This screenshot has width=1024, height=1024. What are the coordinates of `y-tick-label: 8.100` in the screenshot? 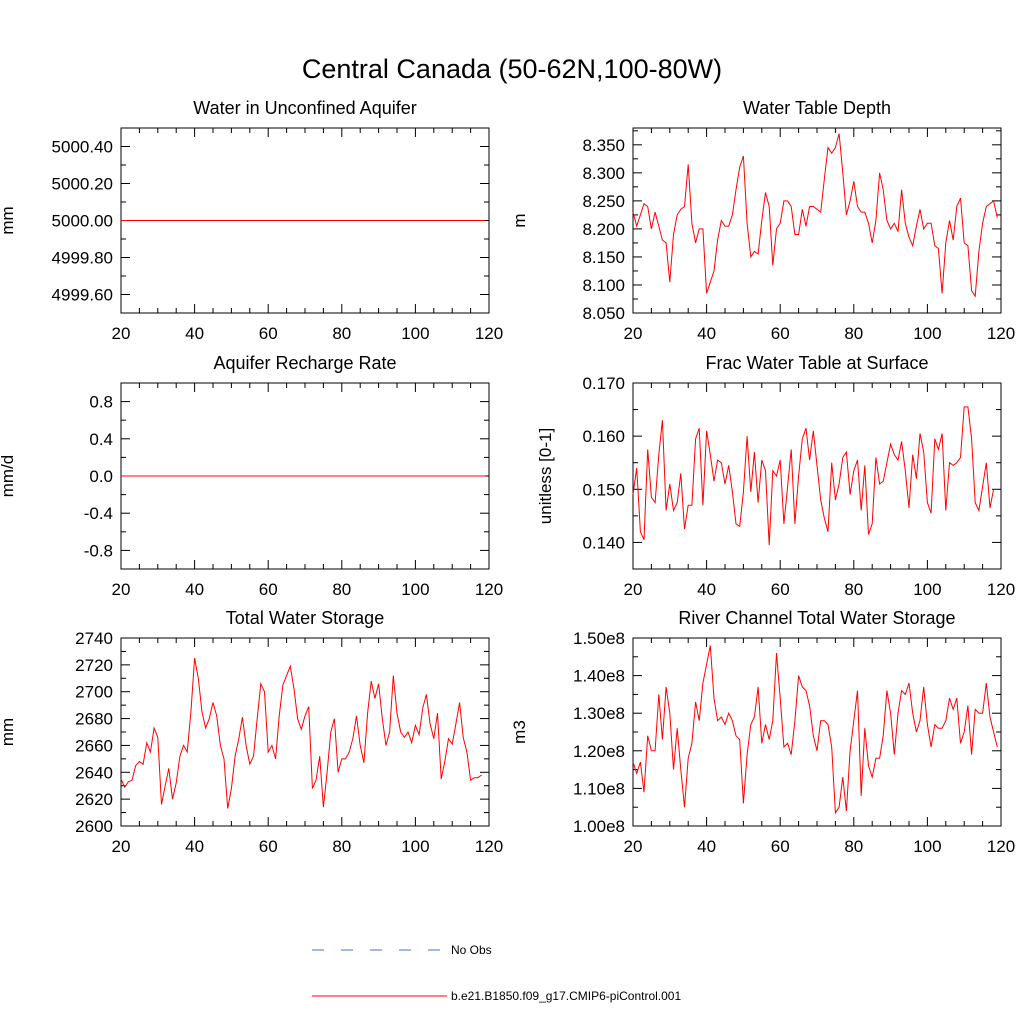 It's located at (603, 285).